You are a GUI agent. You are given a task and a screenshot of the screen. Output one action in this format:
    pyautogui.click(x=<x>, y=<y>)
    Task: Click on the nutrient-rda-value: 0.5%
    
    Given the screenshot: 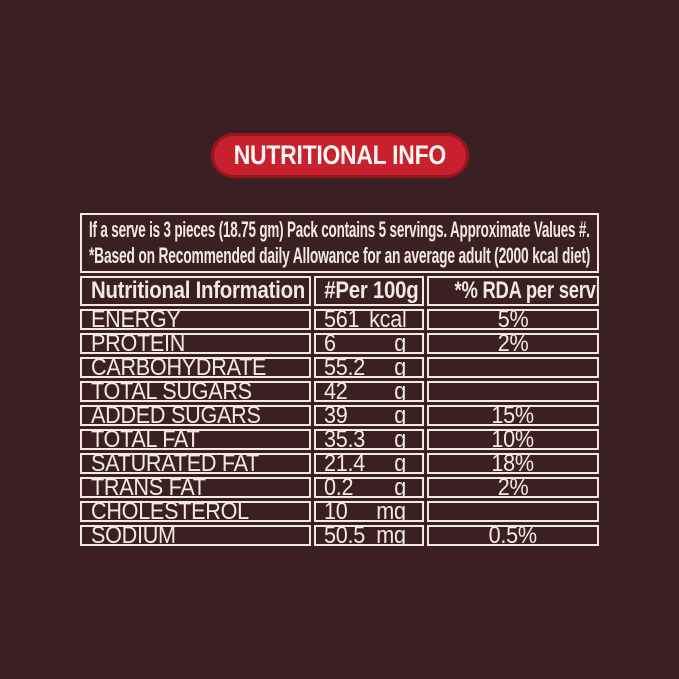 What is the action you would take?
    pyautogui.click(x=513, y=535)
    